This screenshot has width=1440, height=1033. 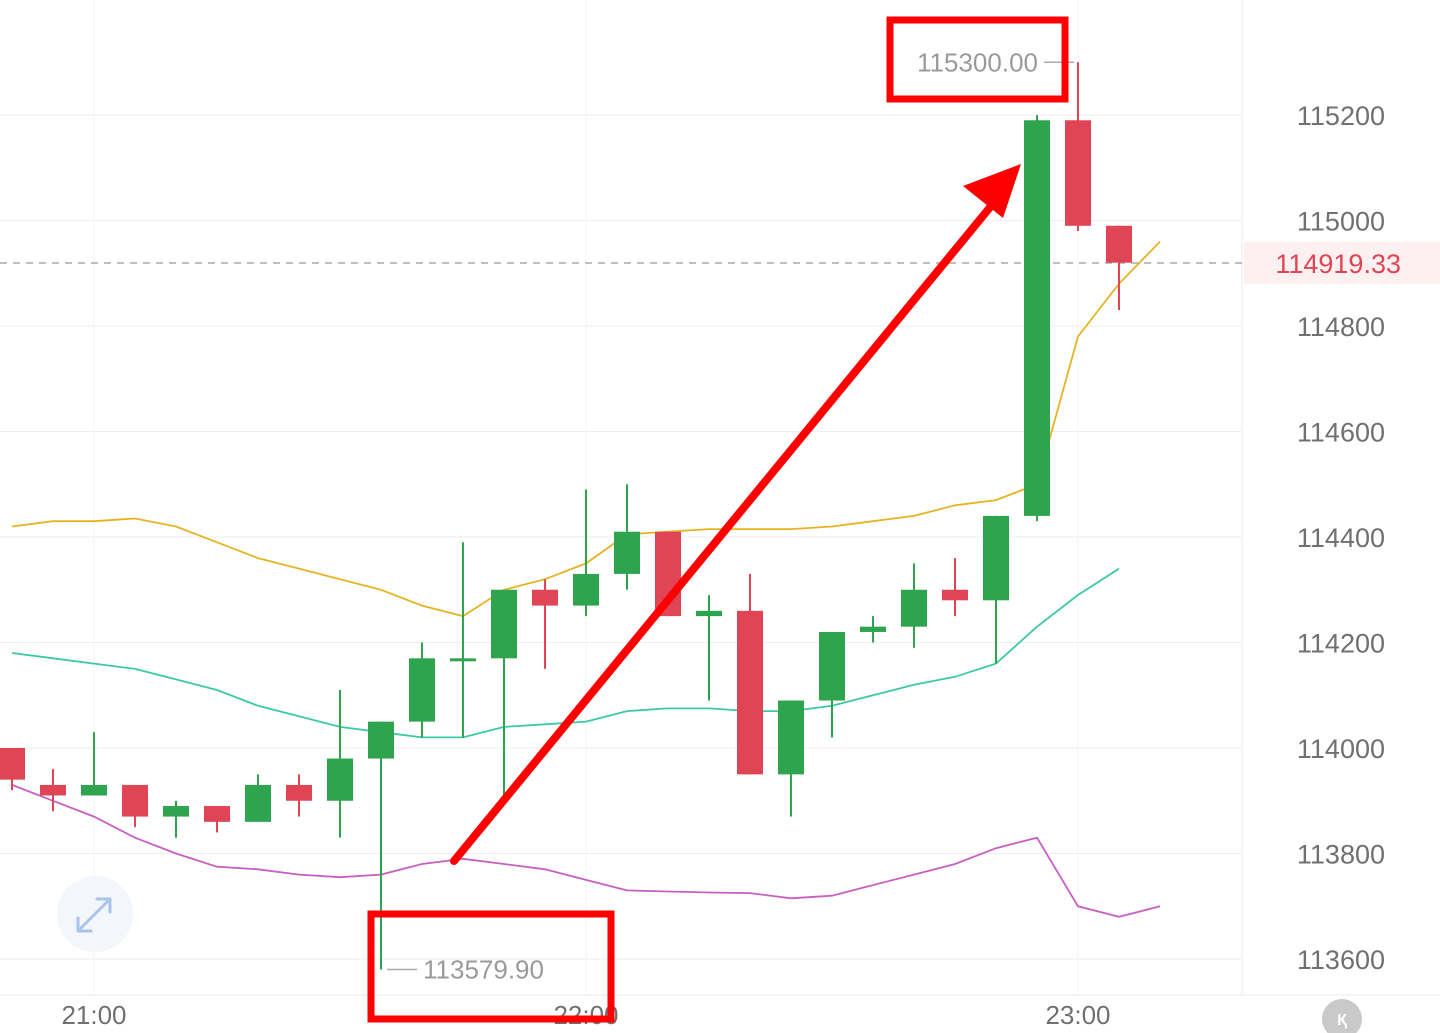 I want to click on current-price-badge, so click(x=1342, y=263).